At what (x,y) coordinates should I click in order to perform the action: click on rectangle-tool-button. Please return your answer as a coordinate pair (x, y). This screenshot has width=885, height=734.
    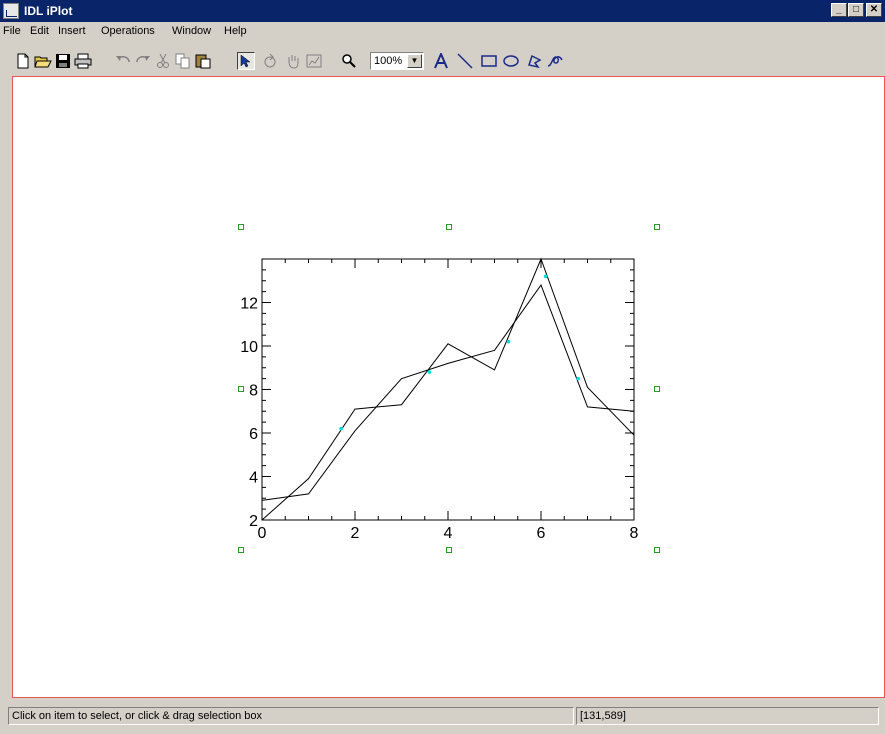
    Looking at the image, I should click on (489, 61).